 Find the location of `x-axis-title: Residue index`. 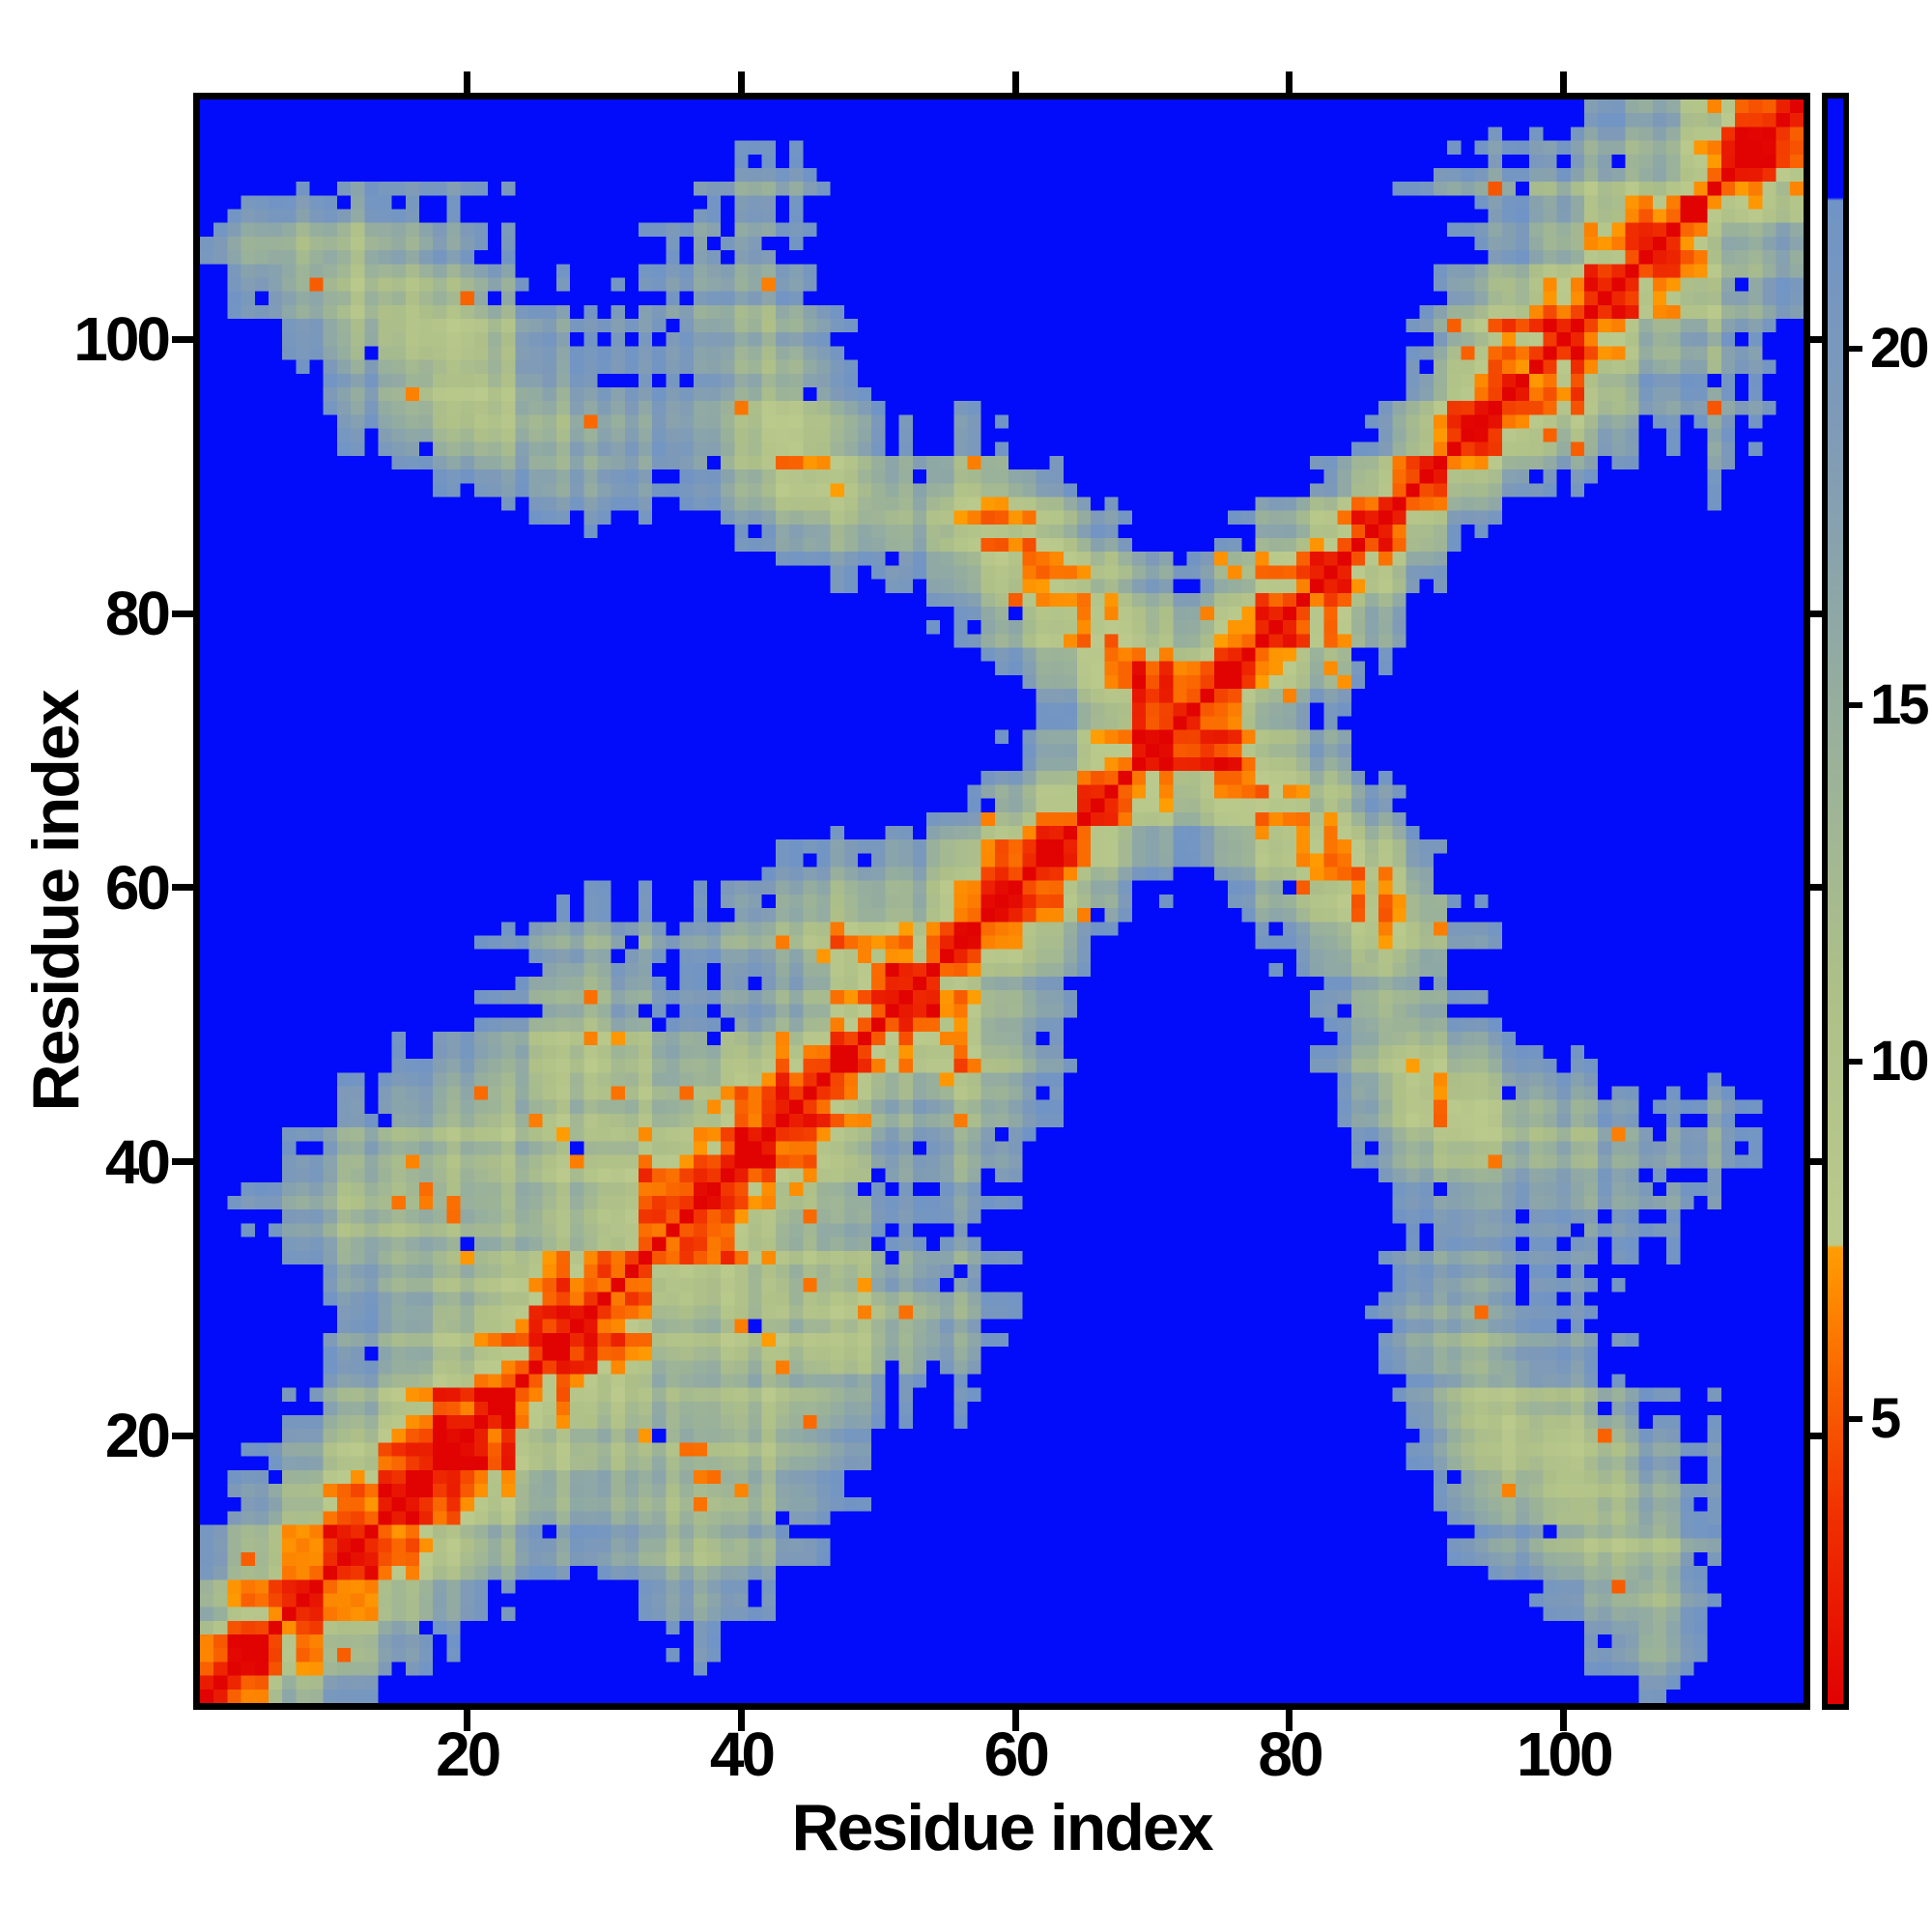

x-axis-title: Residue index is located at coordinates (1002, 1827).